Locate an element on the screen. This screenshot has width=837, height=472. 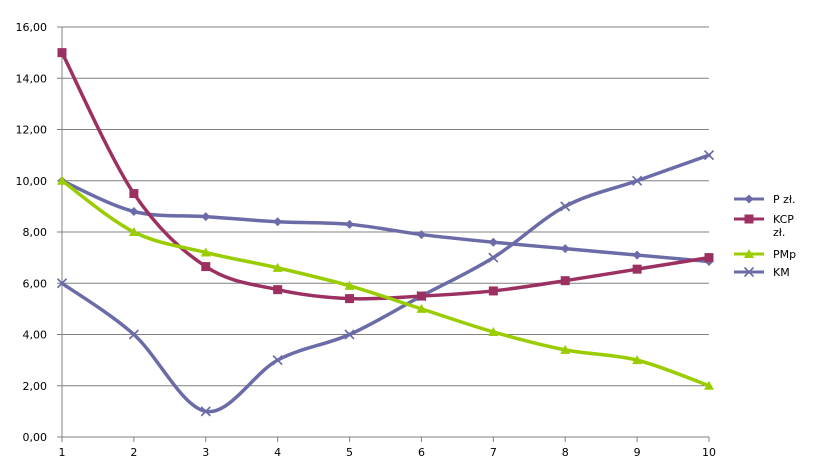
x-tick-label: 4 is located at coordinates (277, 452).